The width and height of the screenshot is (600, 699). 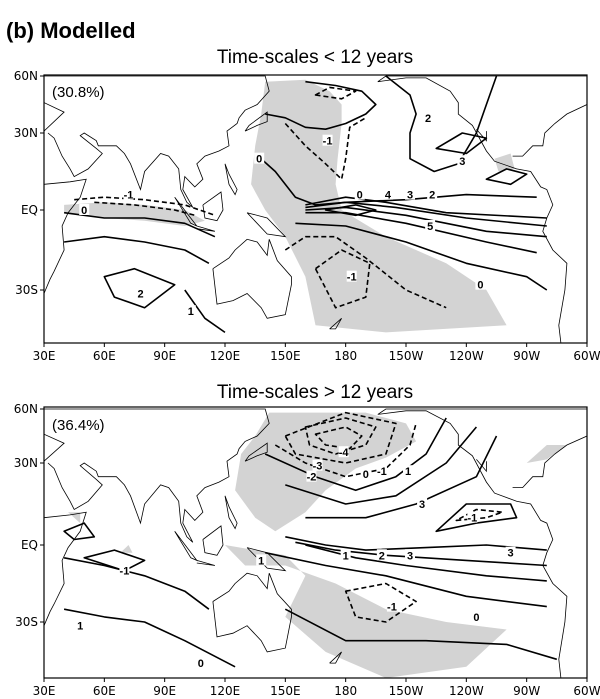 I want to click on lon-tick-label: 90E, so click(x=164, y=356).